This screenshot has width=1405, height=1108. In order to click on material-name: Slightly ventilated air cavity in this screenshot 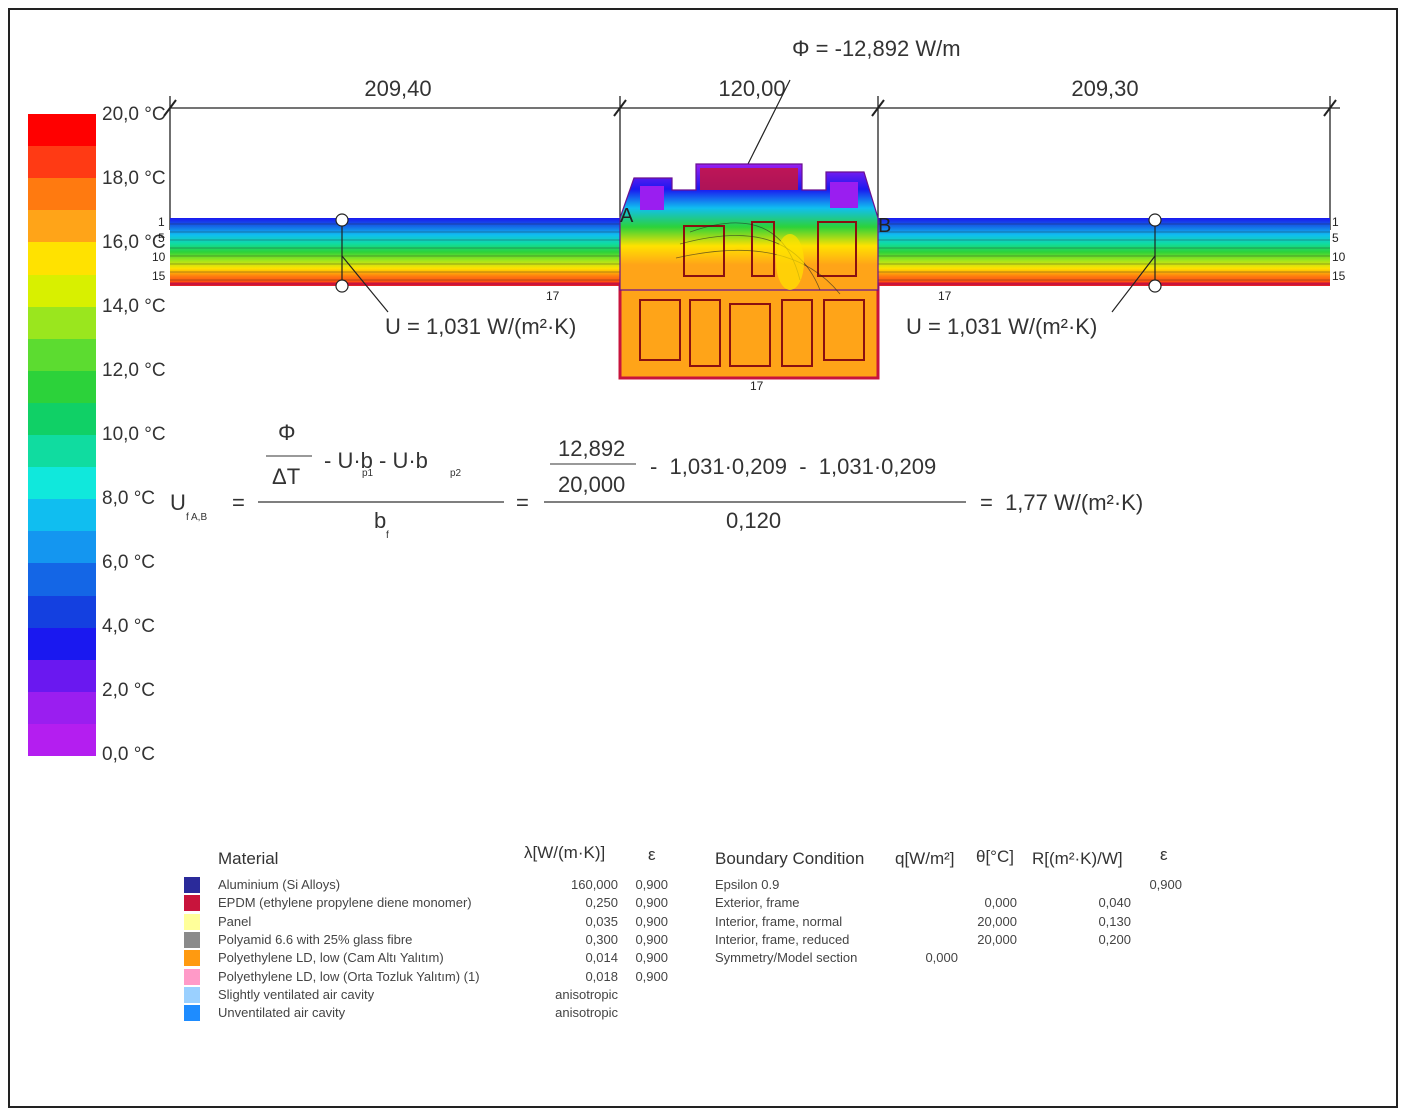, I will do `click(296, 994)`.